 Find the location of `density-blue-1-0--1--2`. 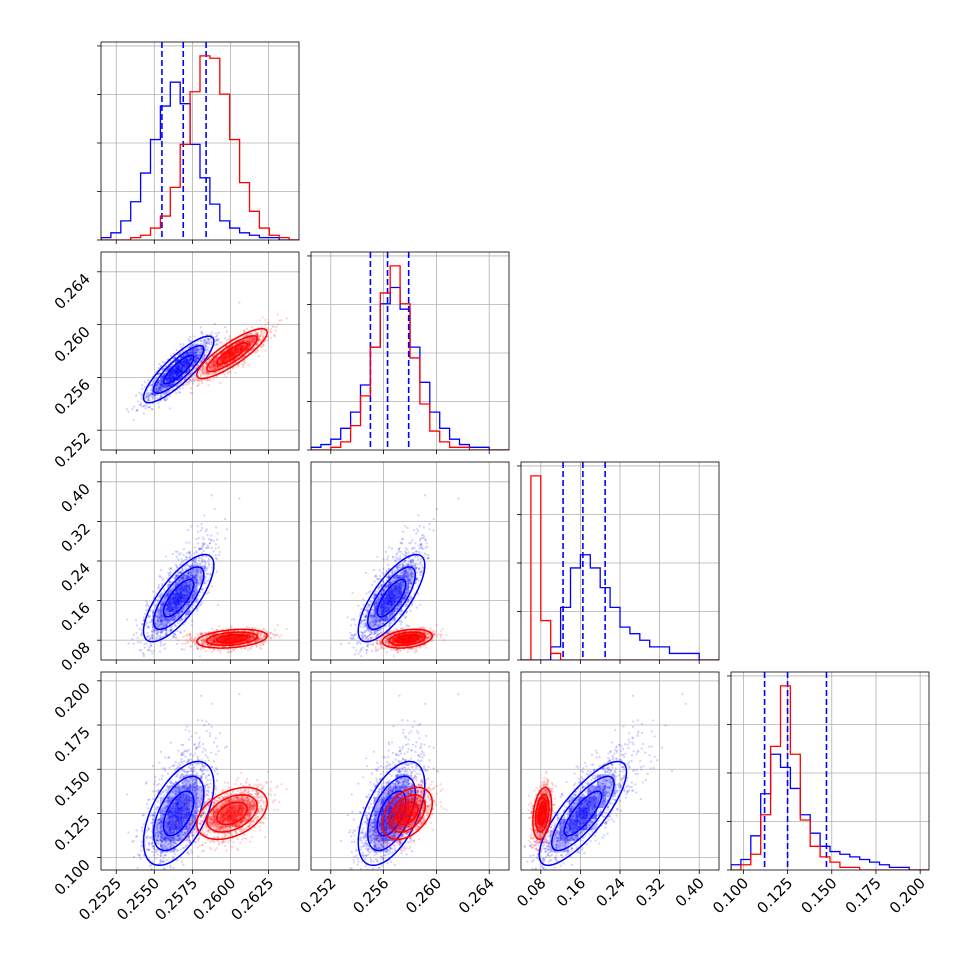

density-blue-1-0--1--2 is located at coordinates (171, 384).